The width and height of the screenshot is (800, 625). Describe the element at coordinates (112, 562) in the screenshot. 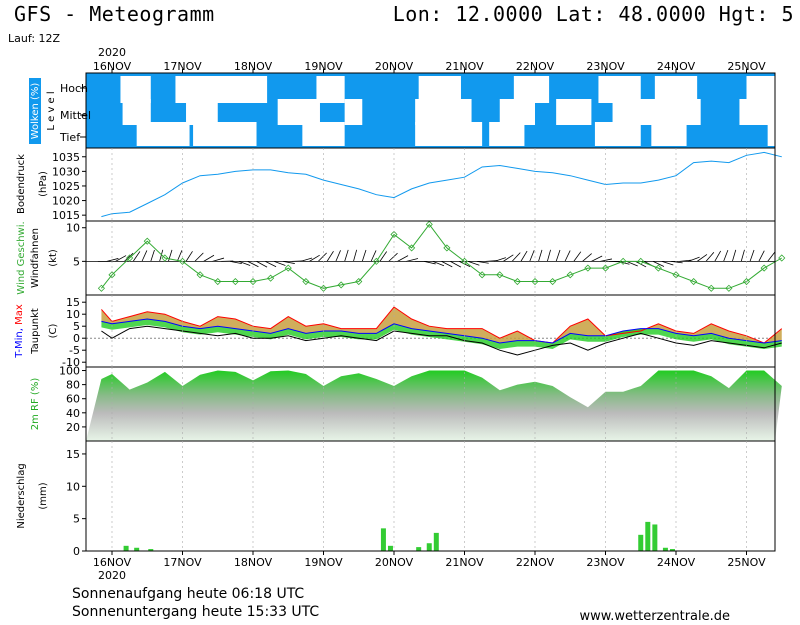

I see `day-label-bottom: 16NOV` at that location.